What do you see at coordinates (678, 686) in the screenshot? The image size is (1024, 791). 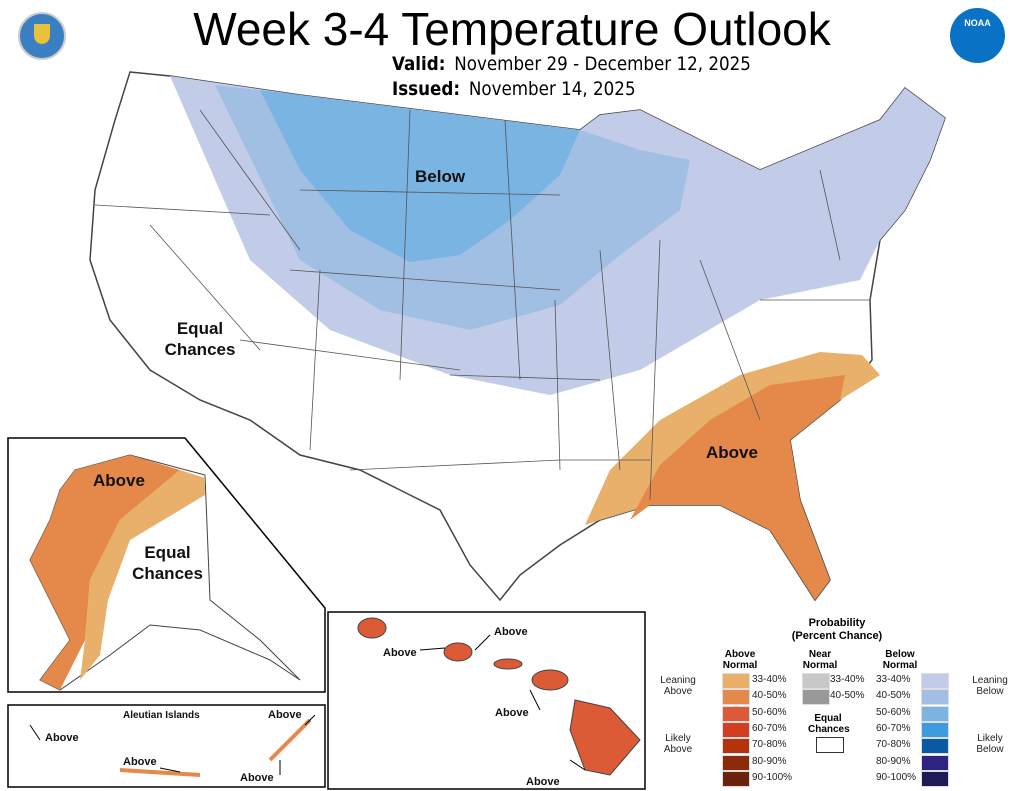 I see `legend-leaning-above: Leaning Above` at bounding box center [678, 686].